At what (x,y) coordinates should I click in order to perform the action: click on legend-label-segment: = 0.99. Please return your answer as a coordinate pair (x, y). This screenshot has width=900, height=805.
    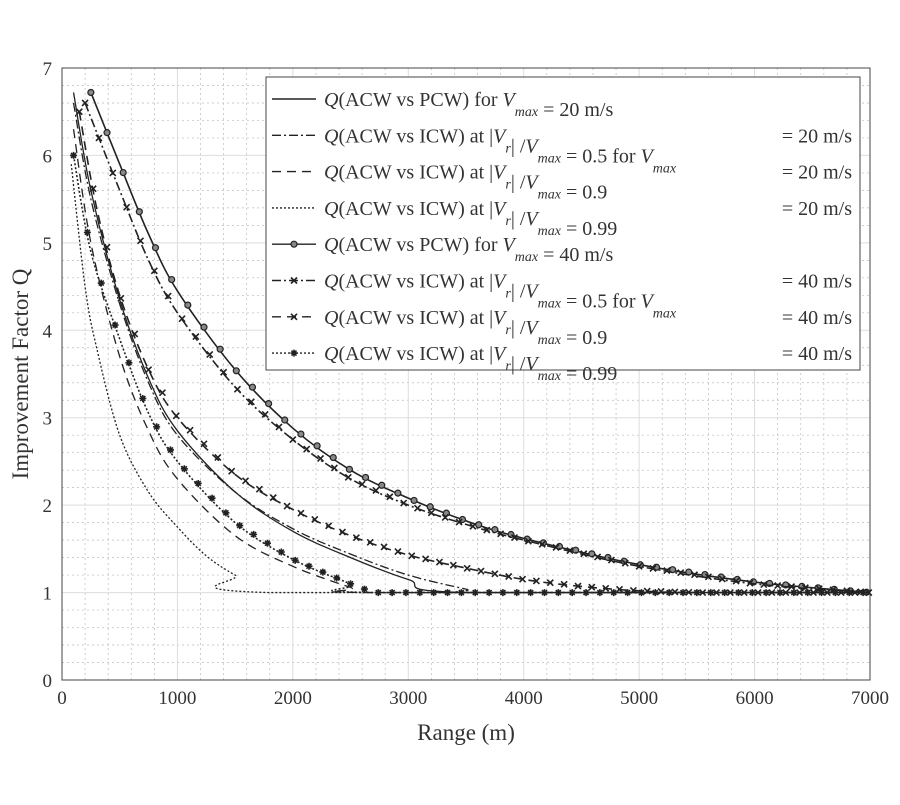
    Looking at the image, I should click on (589, 229).